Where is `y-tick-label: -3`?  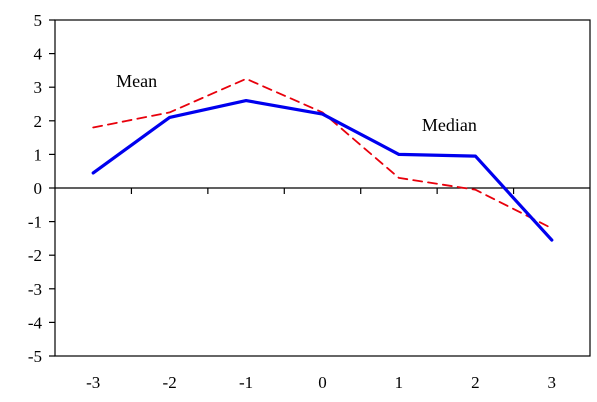 y-tick-label: -3 is located at coordinates (35, 289).